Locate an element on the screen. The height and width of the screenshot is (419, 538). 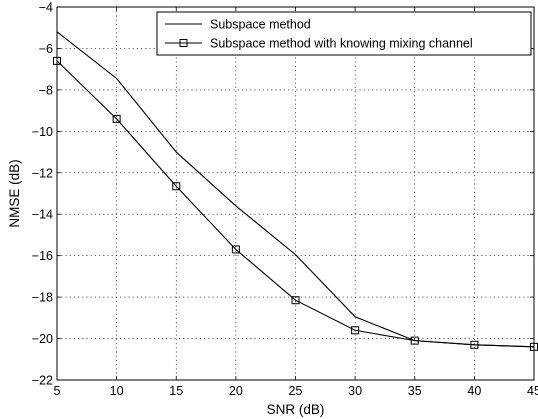
x-tick-label: 15 is located at coordinates (176, 391).